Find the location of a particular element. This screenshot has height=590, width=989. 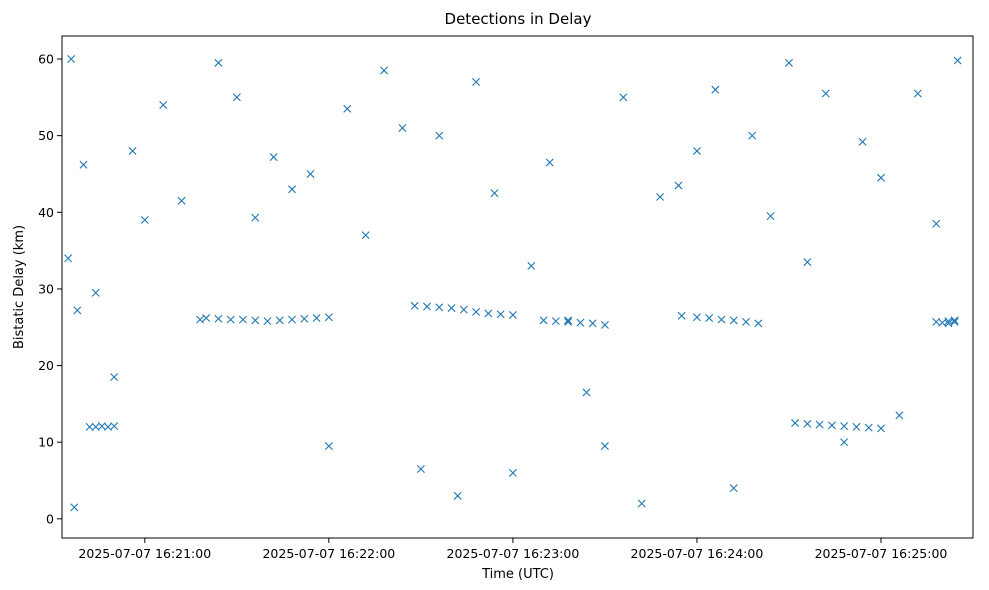

y-tick-label: 60 is located at coordinates (46, 58).